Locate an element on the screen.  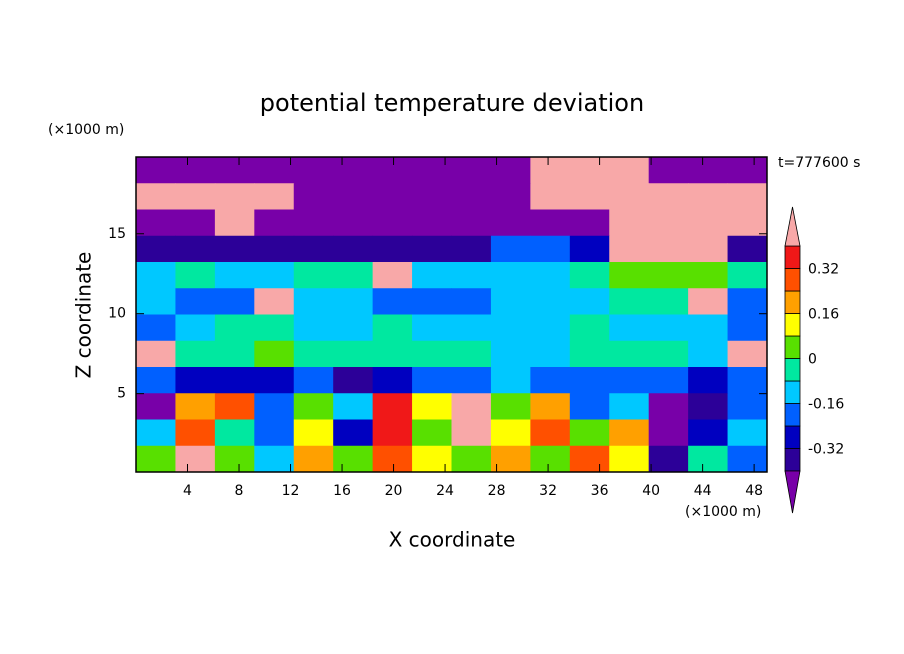
x-tick-label: 32 is located at coordinates (548, 491).